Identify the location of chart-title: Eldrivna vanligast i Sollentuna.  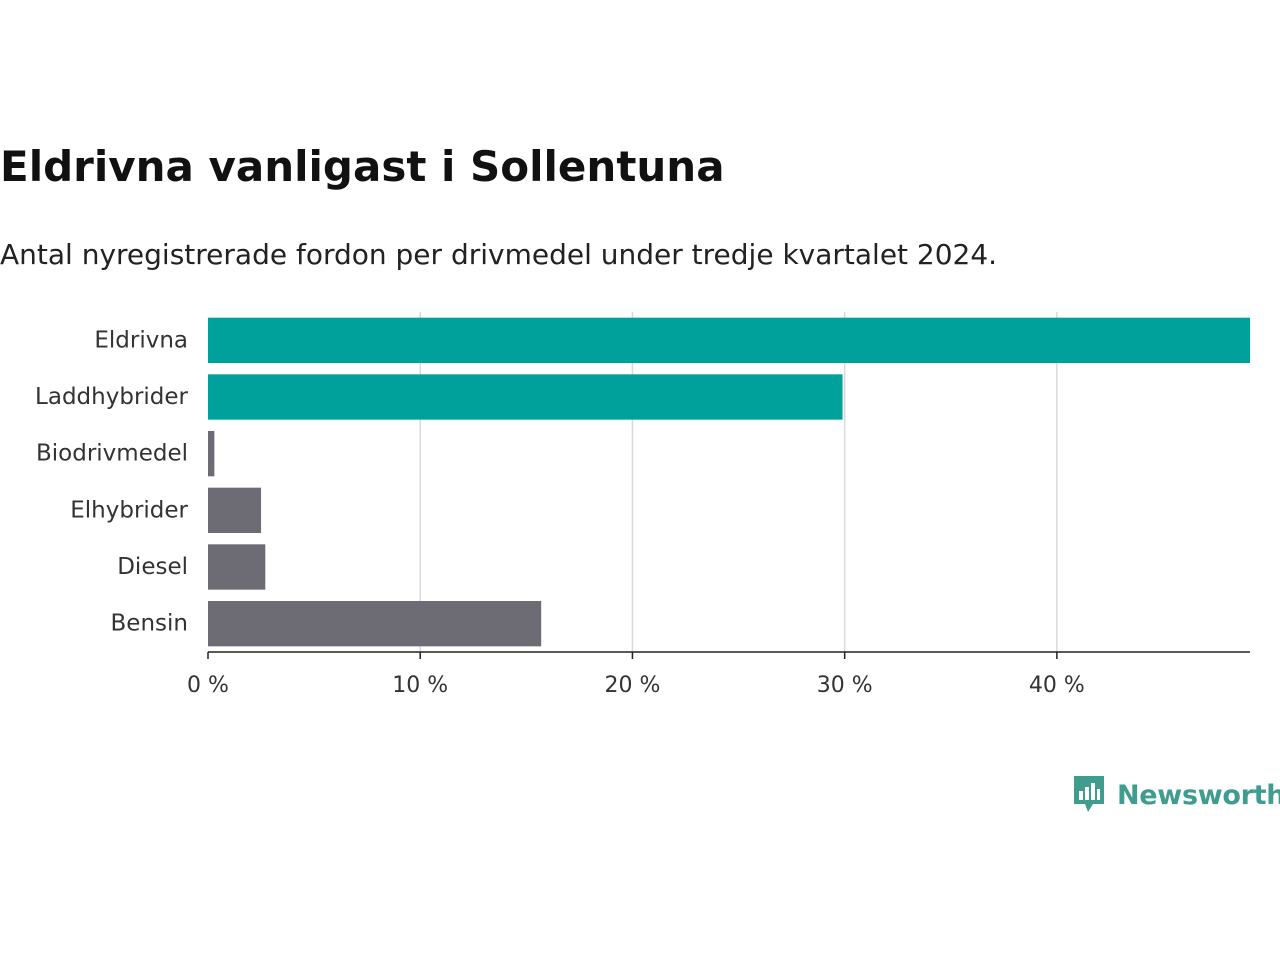
(362, 166).